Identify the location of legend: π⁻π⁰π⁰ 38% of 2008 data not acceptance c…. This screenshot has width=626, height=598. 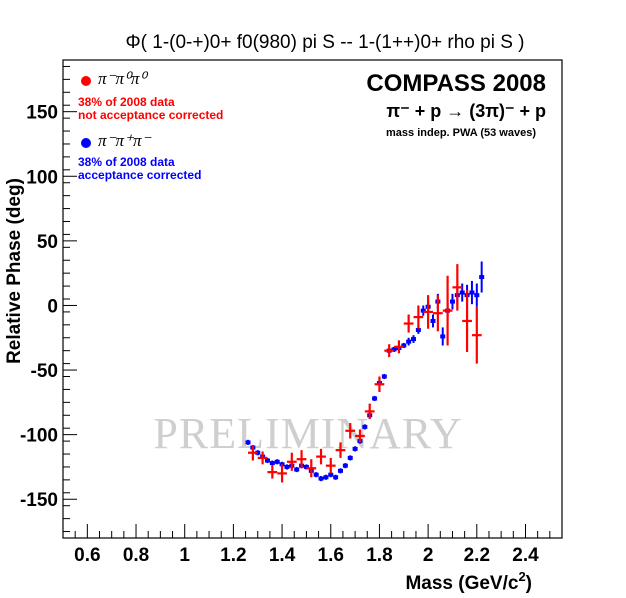
(150, 125).